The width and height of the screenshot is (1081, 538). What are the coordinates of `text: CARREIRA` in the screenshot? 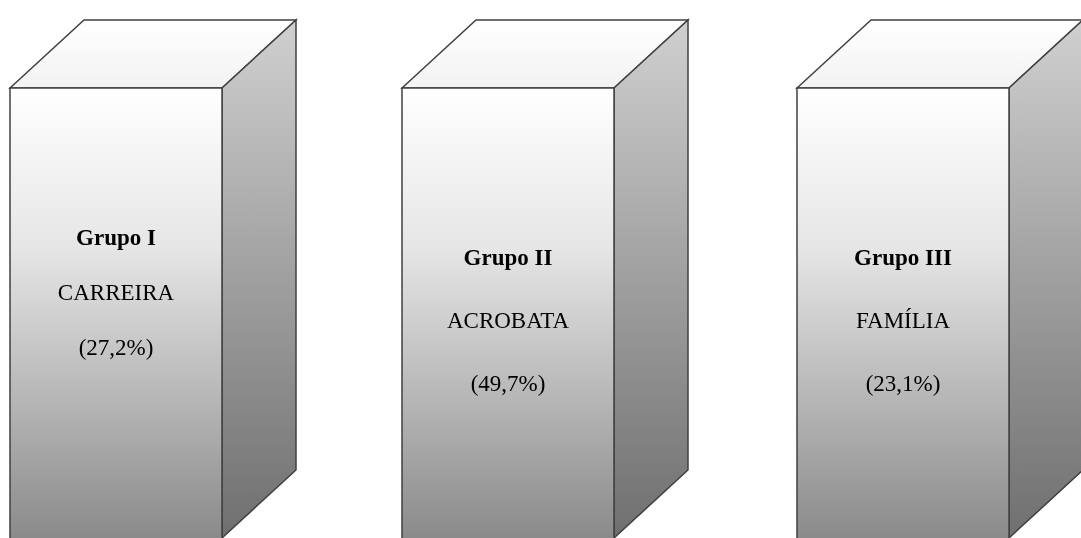 It's located at (116, 292).